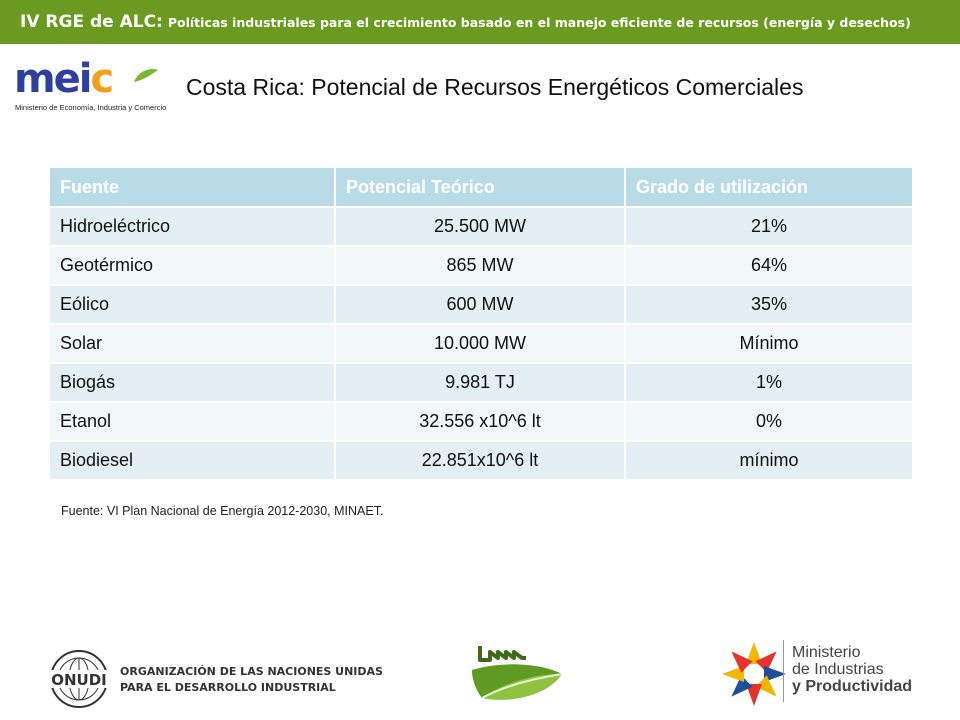 The width and height of the screenshot is (960, 720). Describe the element at coordinates (768, 226) in the screenshot. I see `cell-utilizacion: 21%` at that location.